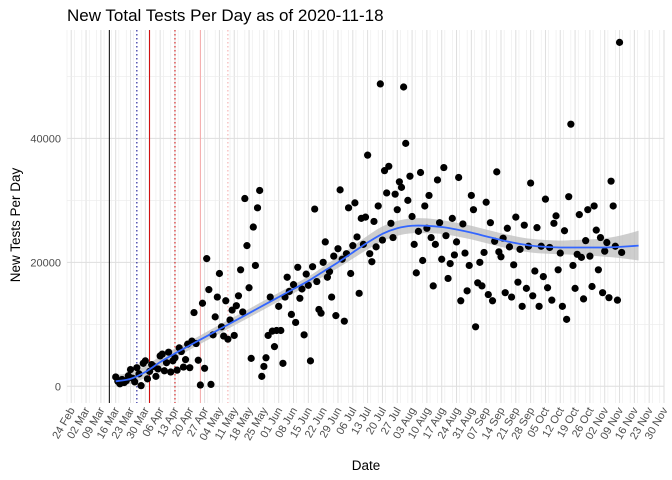 This screenshot has width=672, height=480. Describe the element at coordinates (45, 139) in the screenshot. I see `y-tick-label: 40000` at that location.